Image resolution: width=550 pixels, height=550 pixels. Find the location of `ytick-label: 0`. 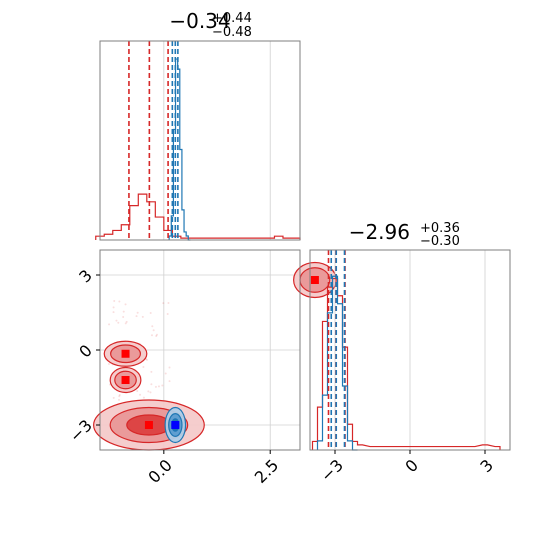

ytick-label: 0 is located at coordinates (85, 351).